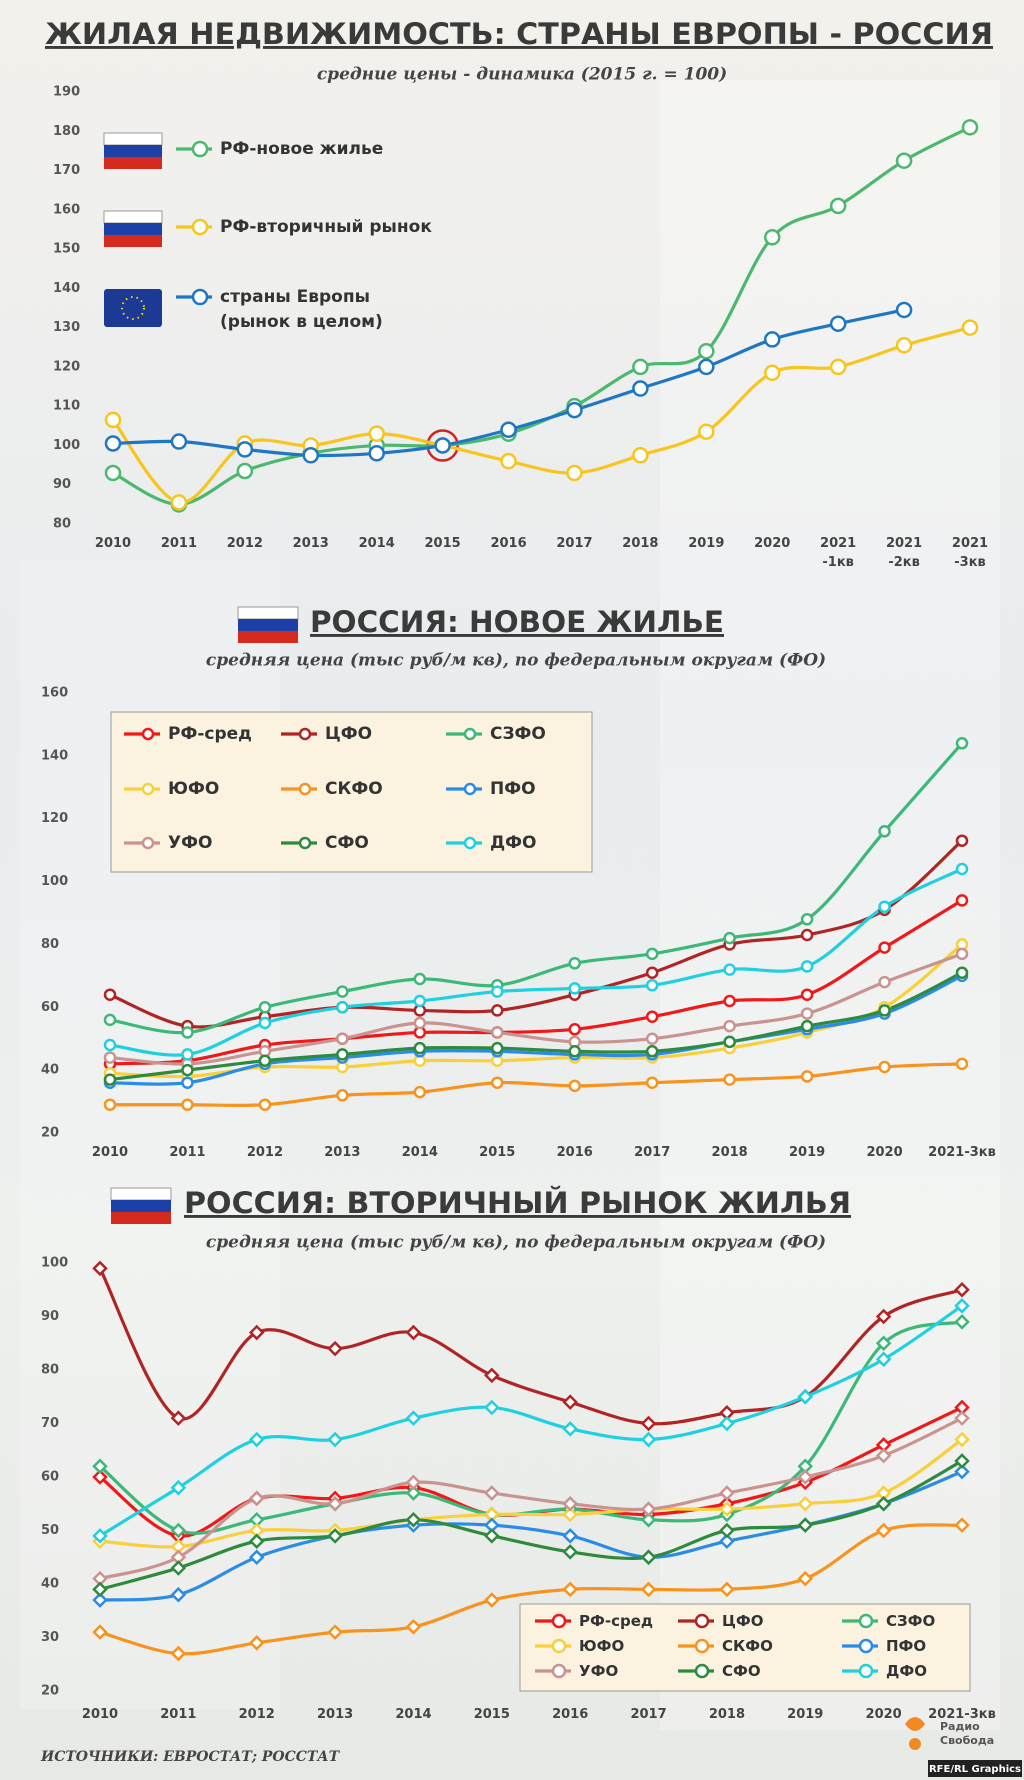 Image resolution: width=1024 pixels, height=1780 pixels. Describe the element at coordinates (301, 309) in the screenshot. I see `legend-label: страны Европы (рынок в целом)` at that location.